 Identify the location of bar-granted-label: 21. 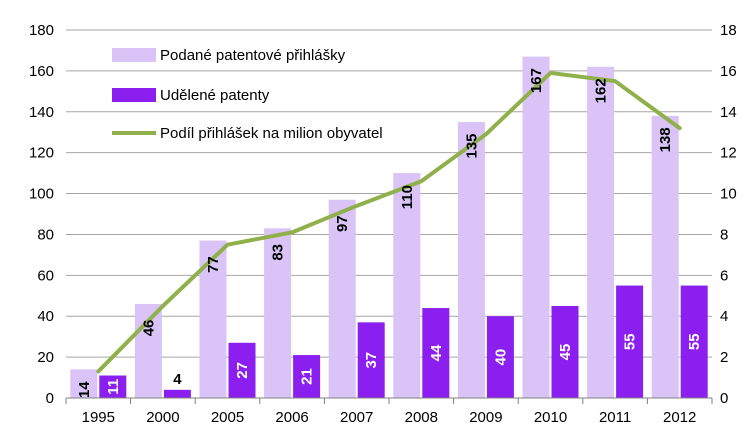
(307, 376).